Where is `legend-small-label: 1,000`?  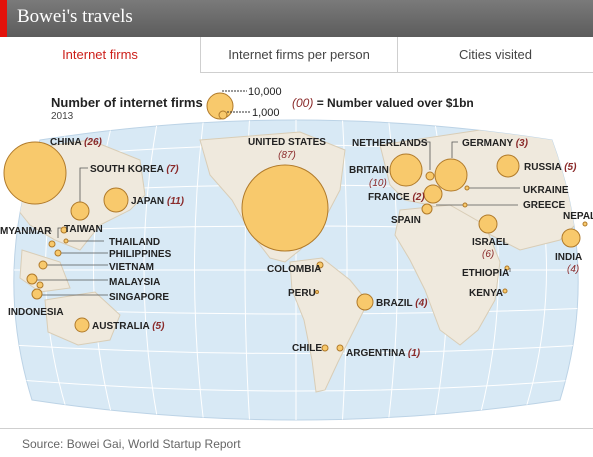 legend-small-label: 1,000 is located at coordinates (266, 113).